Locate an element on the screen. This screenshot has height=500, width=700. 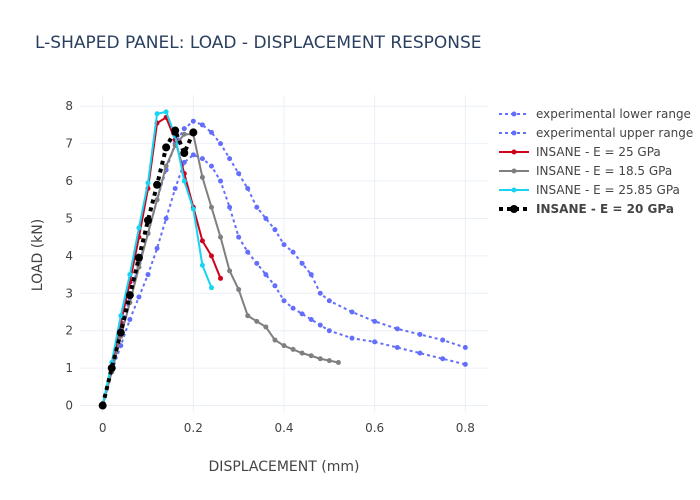
legend-label: INSANE - E = 18.5 GPa is located at coordinates (604, 171).